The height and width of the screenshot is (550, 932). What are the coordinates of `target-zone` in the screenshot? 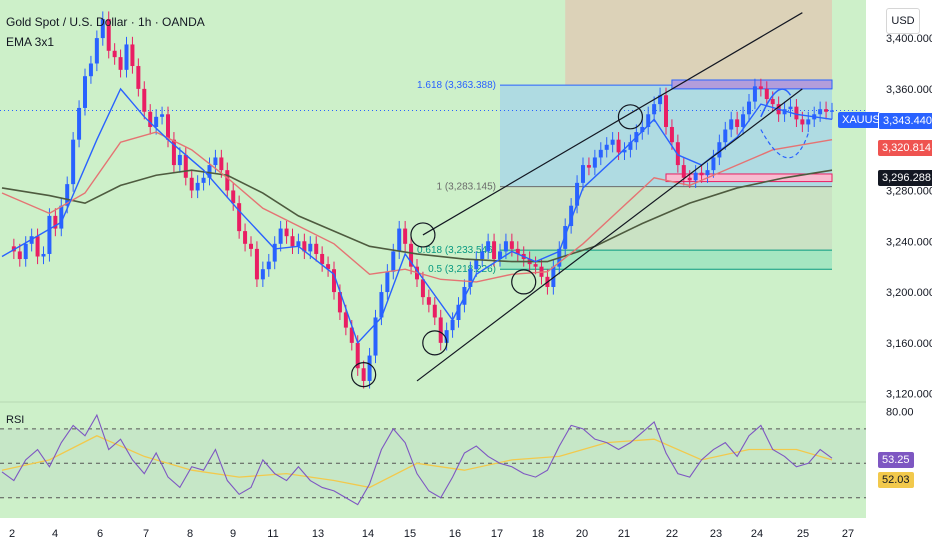 It's located at (698, 43).